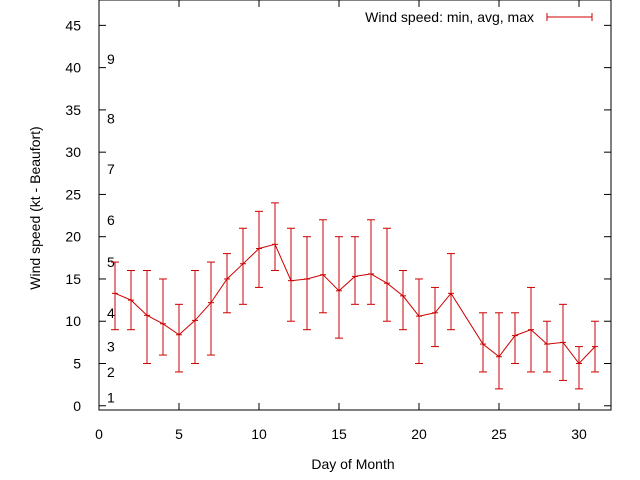 The image size is (640, 480). What do you see at coordinates (111, 169) in the screenshot?
I see `beaufort-label-7: 7` at bounding box center [111, 169].